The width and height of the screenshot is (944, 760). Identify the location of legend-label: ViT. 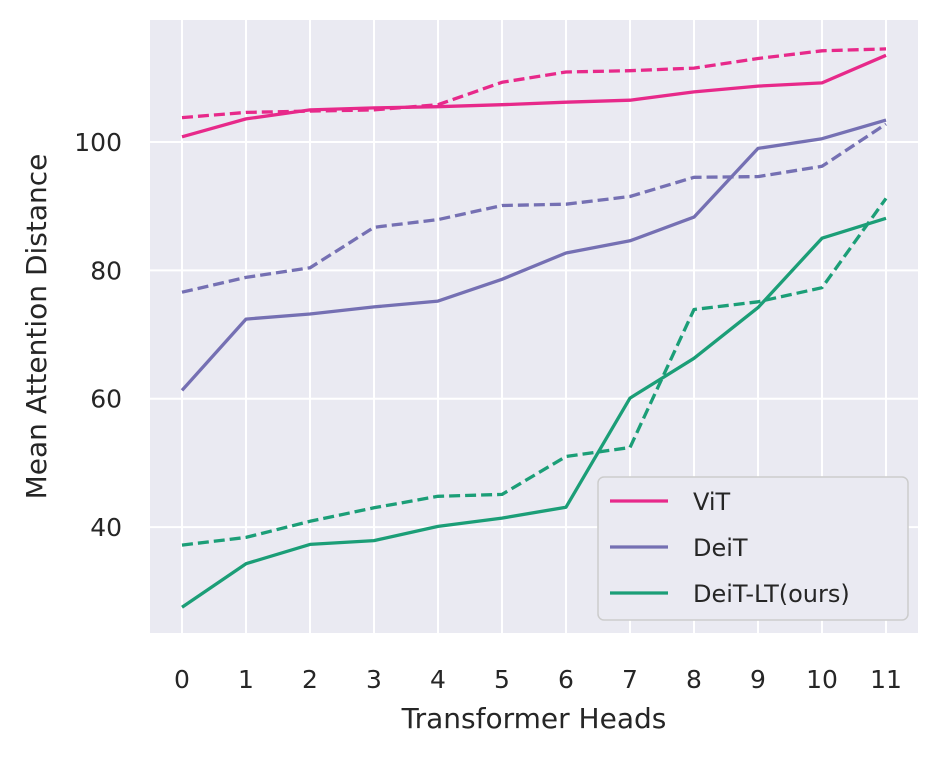
(712, 502).